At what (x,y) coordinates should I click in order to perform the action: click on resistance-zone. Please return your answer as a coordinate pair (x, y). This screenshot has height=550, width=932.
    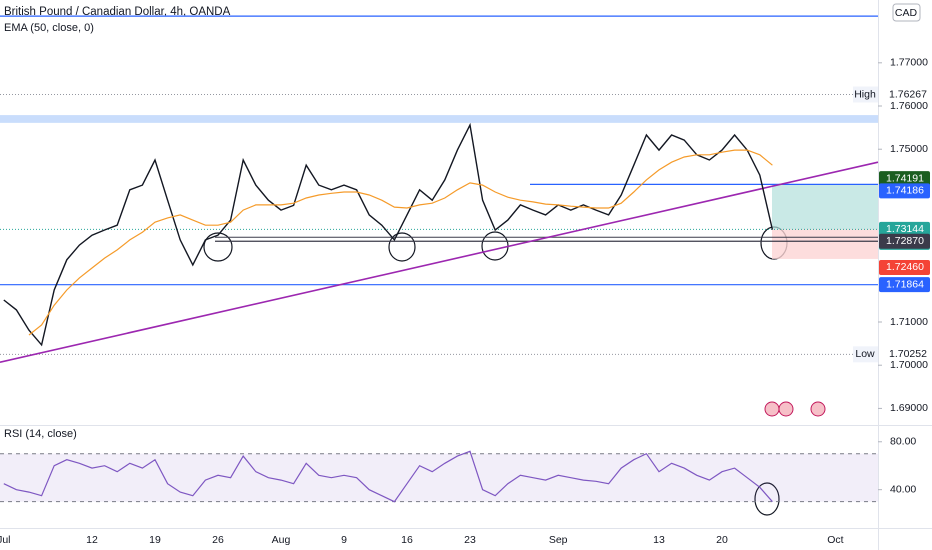
    Looking at the image, I should click on (439, 119).